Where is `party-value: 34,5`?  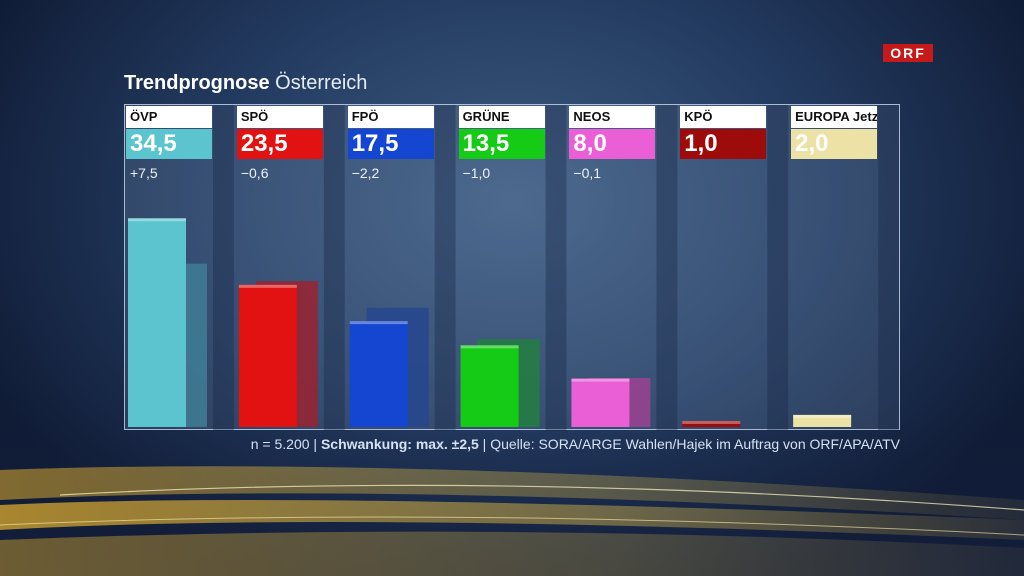
party-value: 34,5 is located at coordinates (169, 144).